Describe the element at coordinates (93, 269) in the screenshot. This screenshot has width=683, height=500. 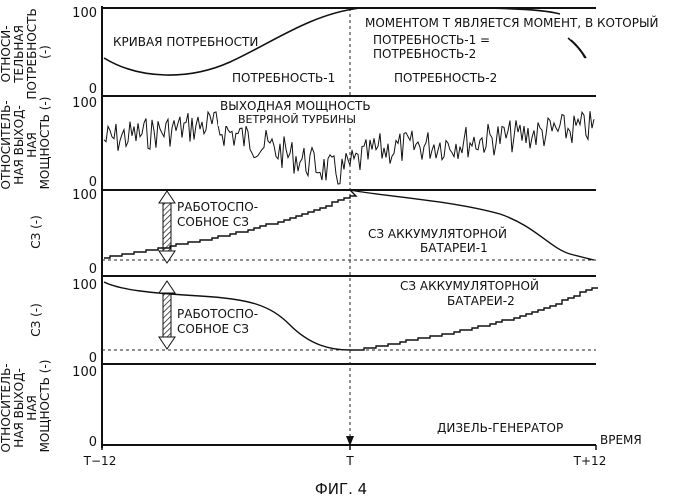
I see `battery1-y-bottom: 0` at that location.